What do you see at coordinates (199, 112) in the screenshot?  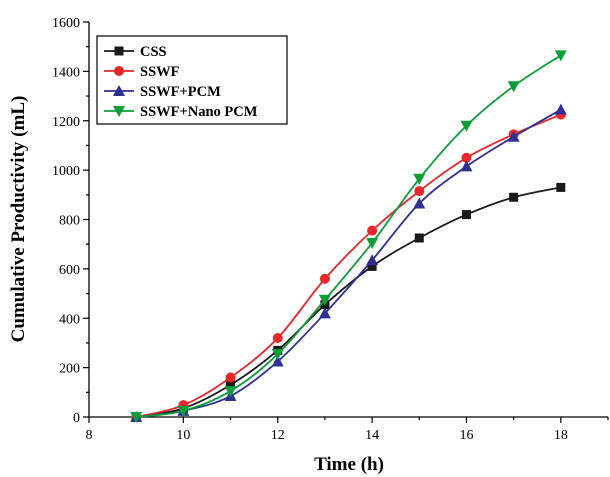 I see `legend-label: SSWF+Nano PCM` at bounding box center [199, 112].